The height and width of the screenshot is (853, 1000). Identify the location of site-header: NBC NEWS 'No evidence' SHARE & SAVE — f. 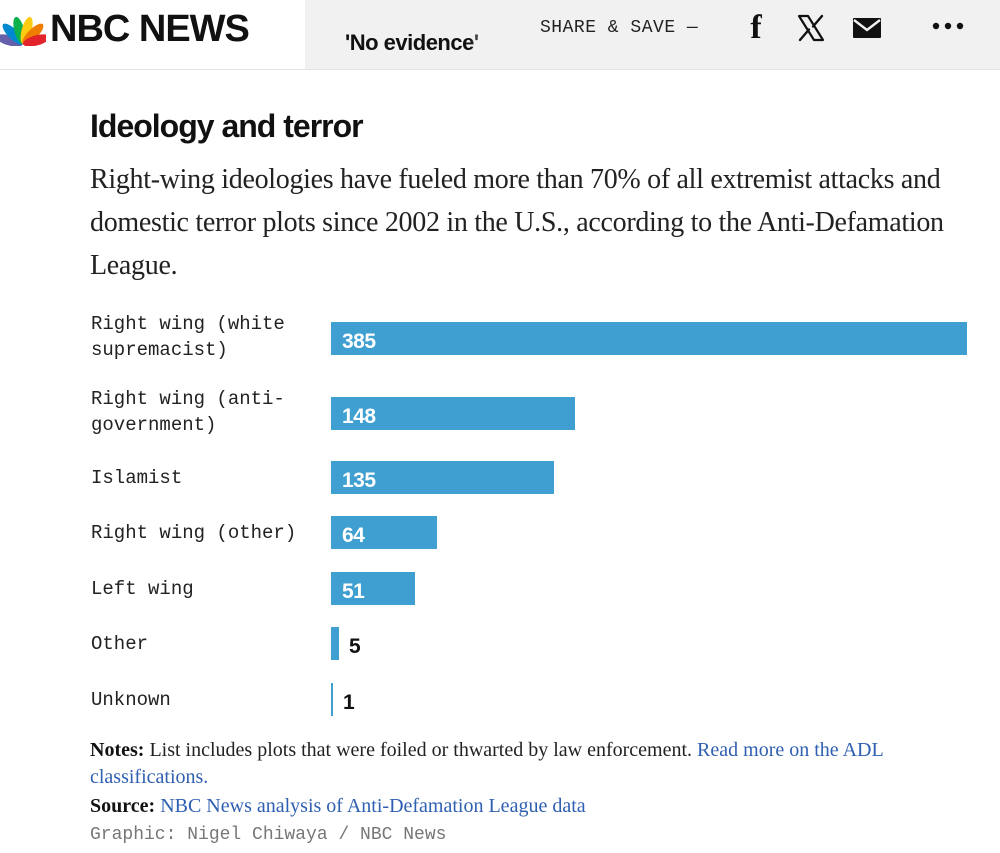
(500, 35).